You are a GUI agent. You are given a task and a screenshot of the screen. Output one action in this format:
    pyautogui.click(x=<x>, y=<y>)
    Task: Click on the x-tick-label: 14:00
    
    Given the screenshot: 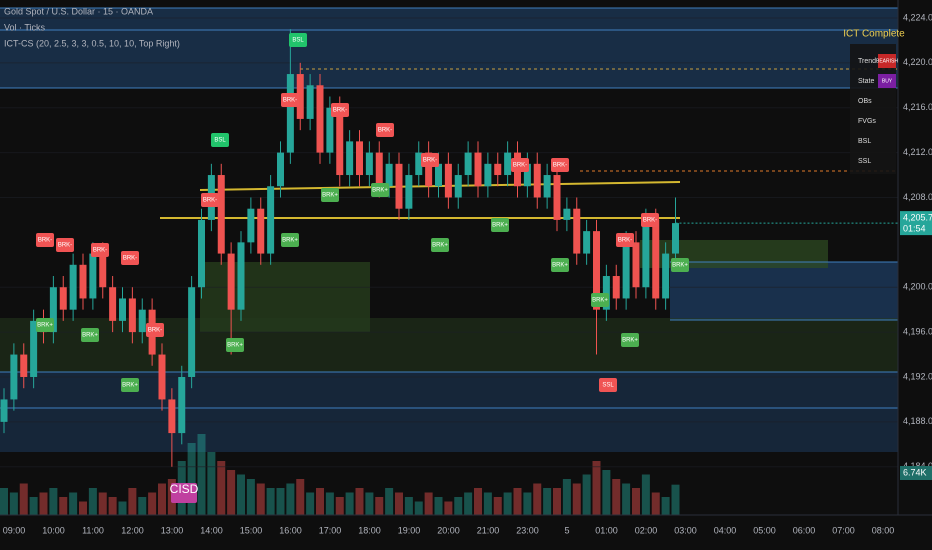 What is the action you would take?
    pyautogui.click(x=211, y=530)
    